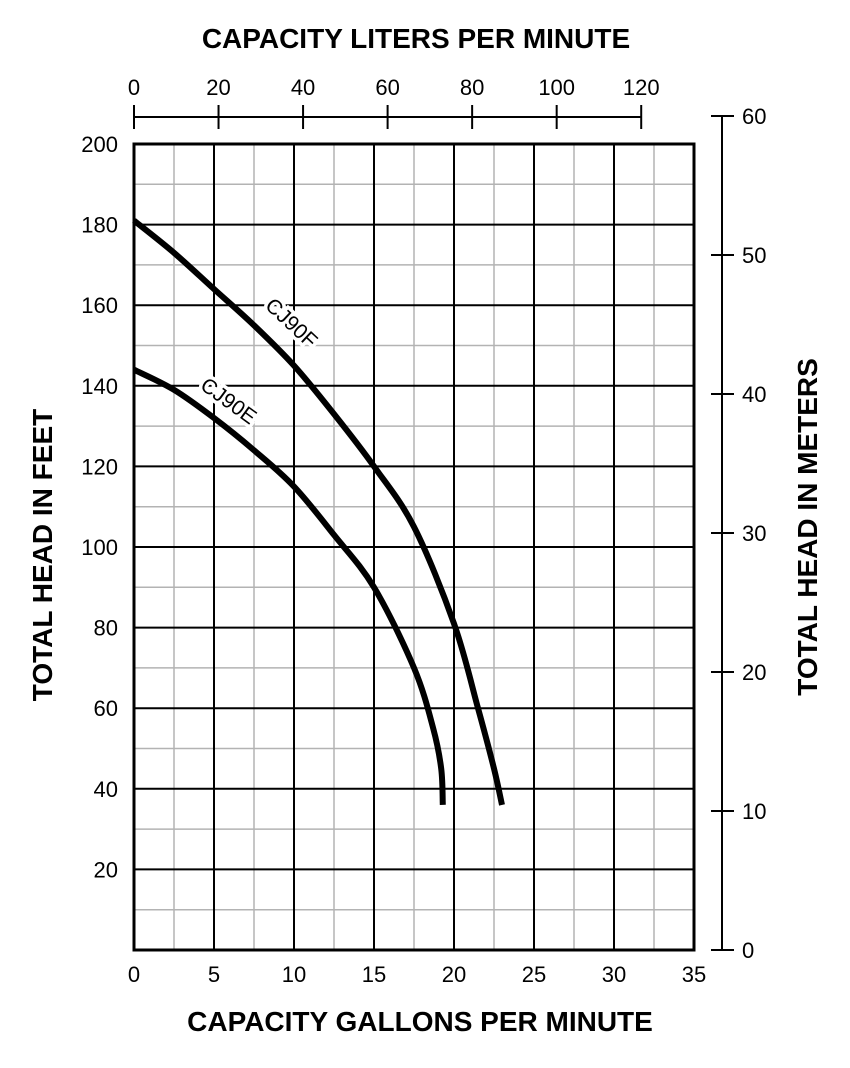  What do you see at coordinates (694, 974) in the screenshot?
I see `x-tick-label: 35` at bounding box center [694, 974].